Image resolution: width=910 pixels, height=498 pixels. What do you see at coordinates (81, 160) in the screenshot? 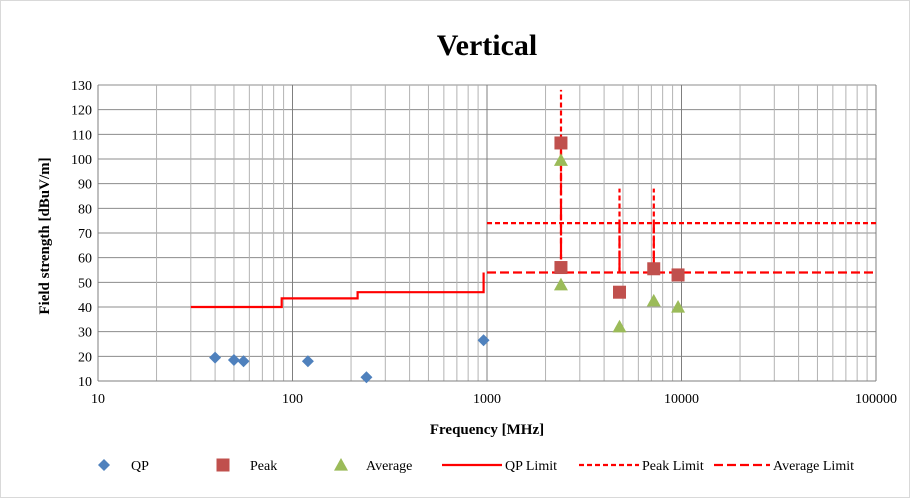
I see `y-tick-label: 100` at bounding box center [81, 160].